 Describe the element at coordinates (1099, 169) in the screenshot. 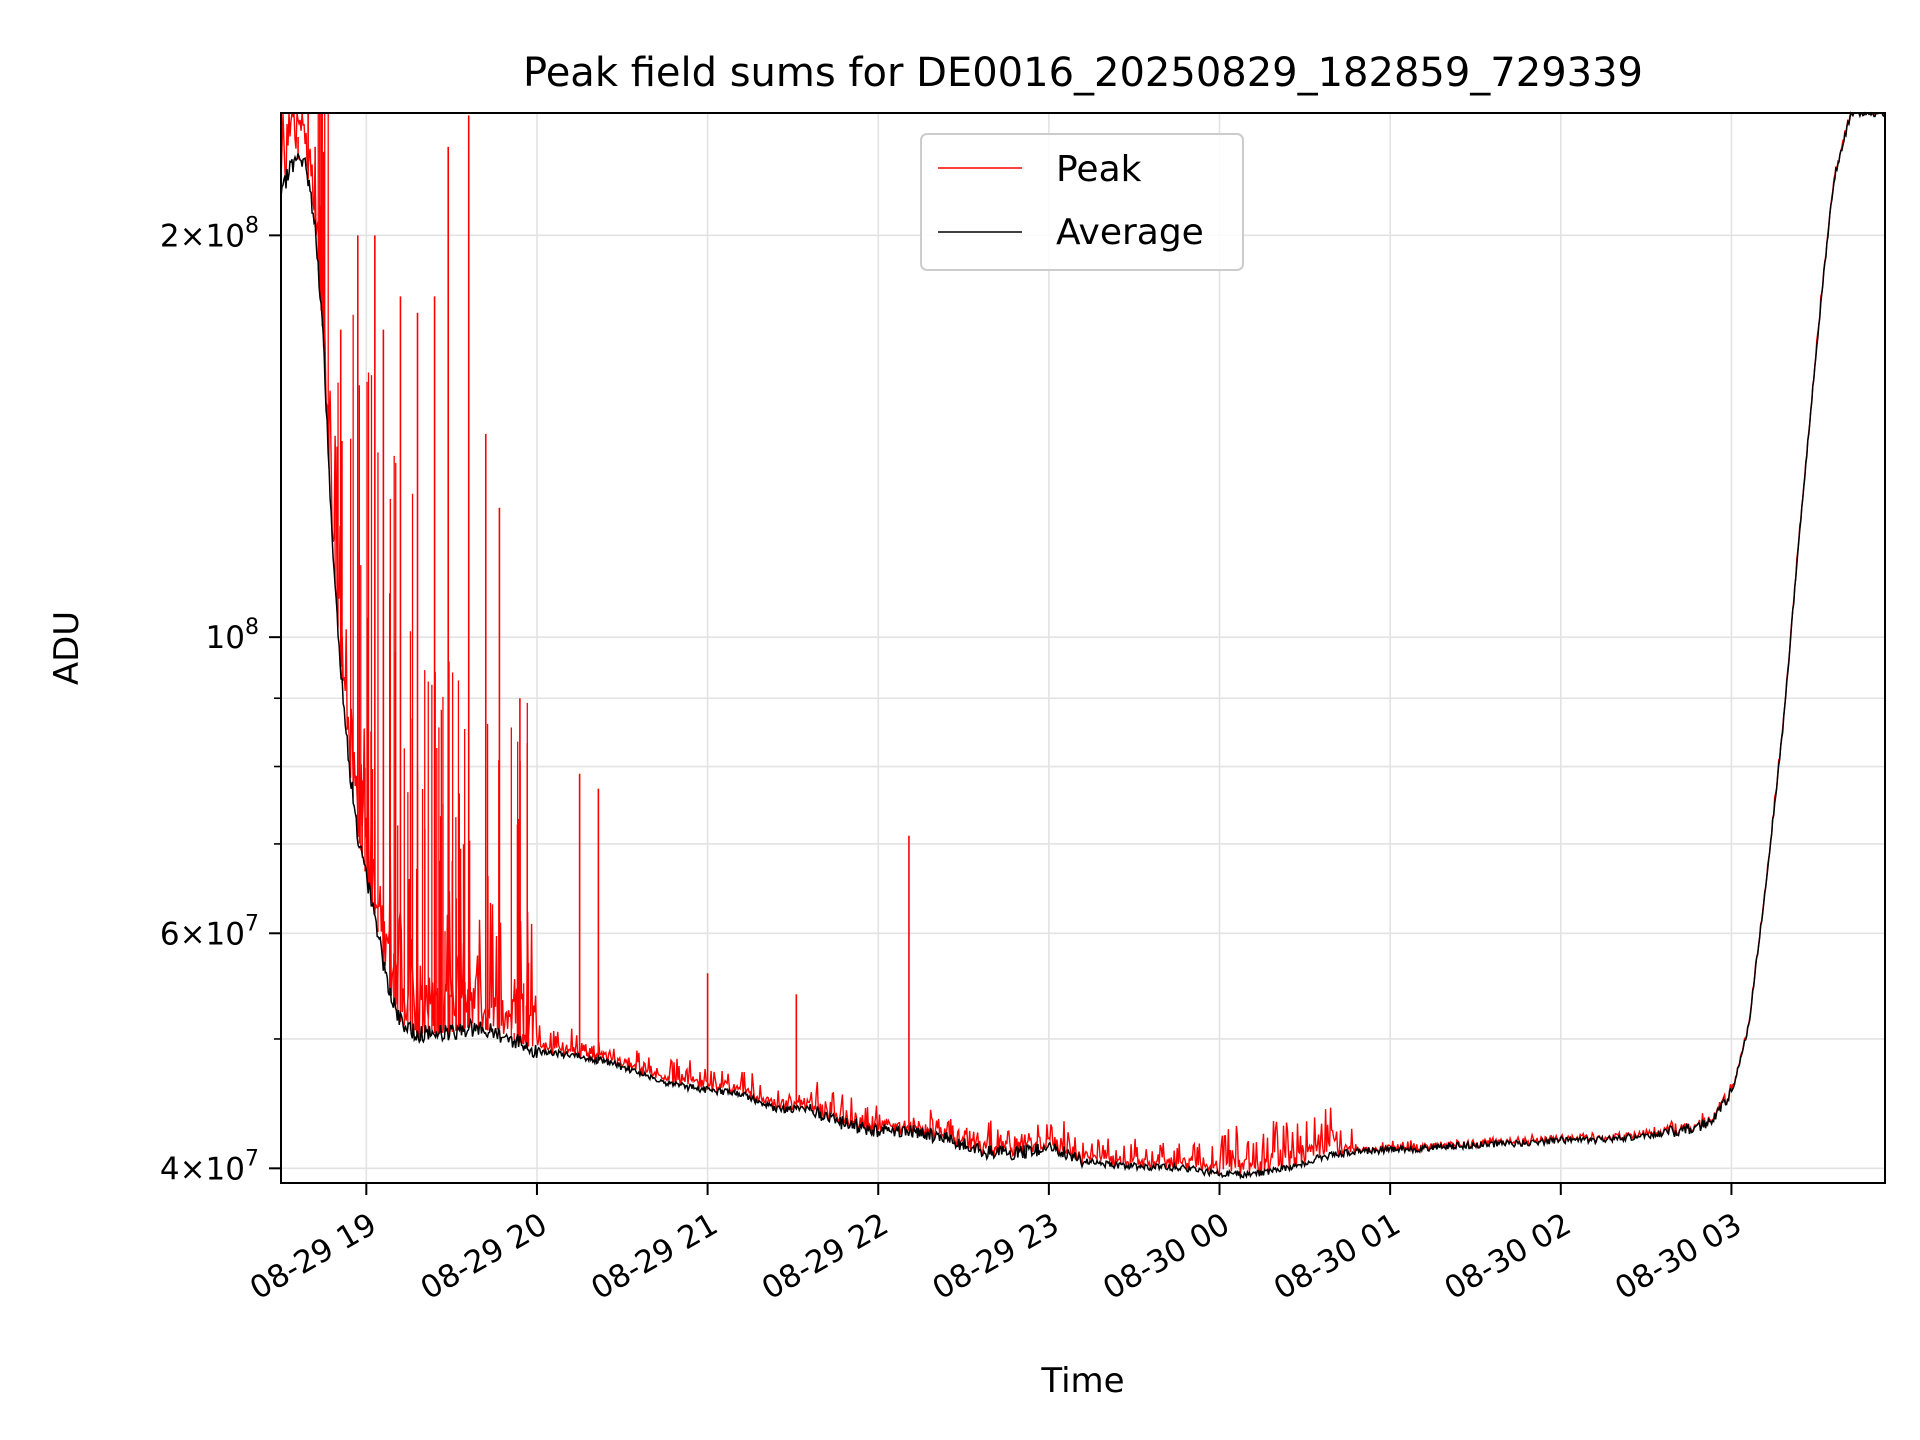

I see `legend-peak-label: Peak` at that location.